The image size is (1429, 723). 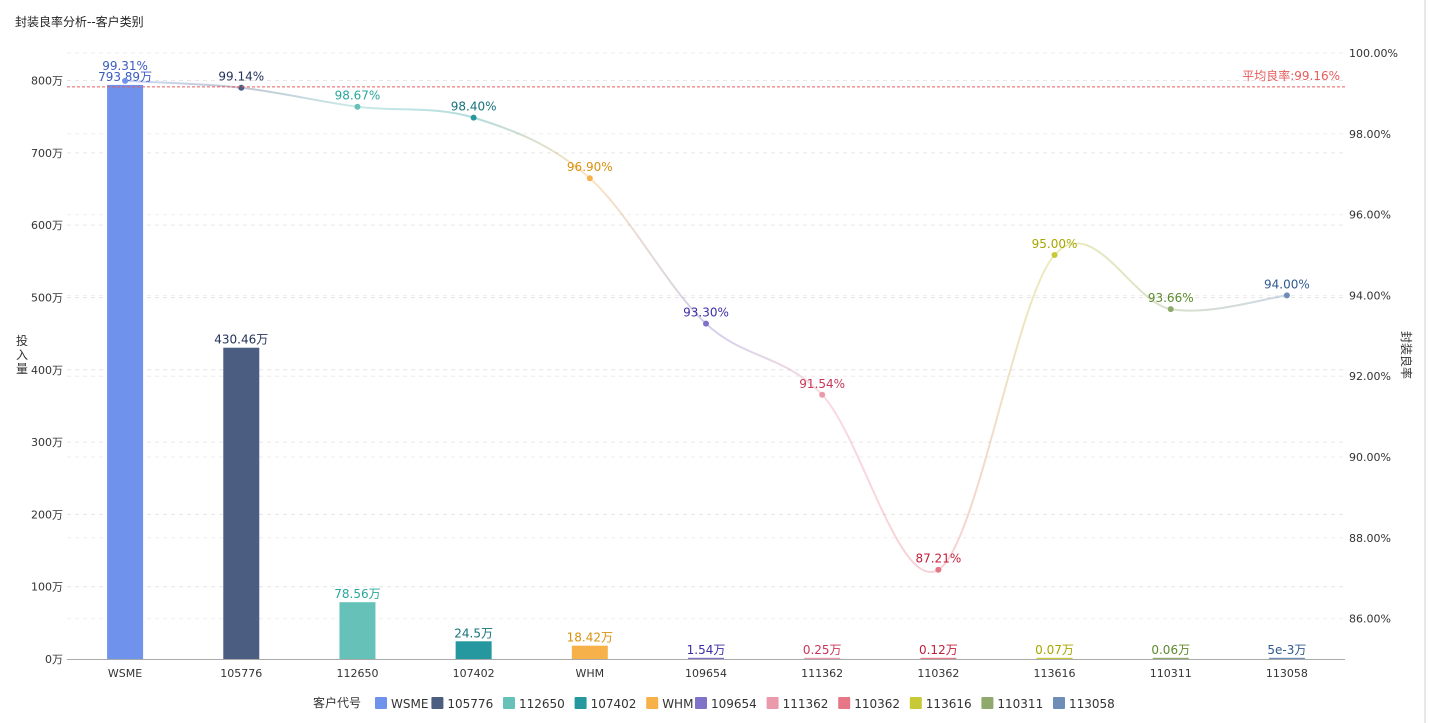 I want to click on bar-value-label: 430.46万, so click(x=241, y=340).